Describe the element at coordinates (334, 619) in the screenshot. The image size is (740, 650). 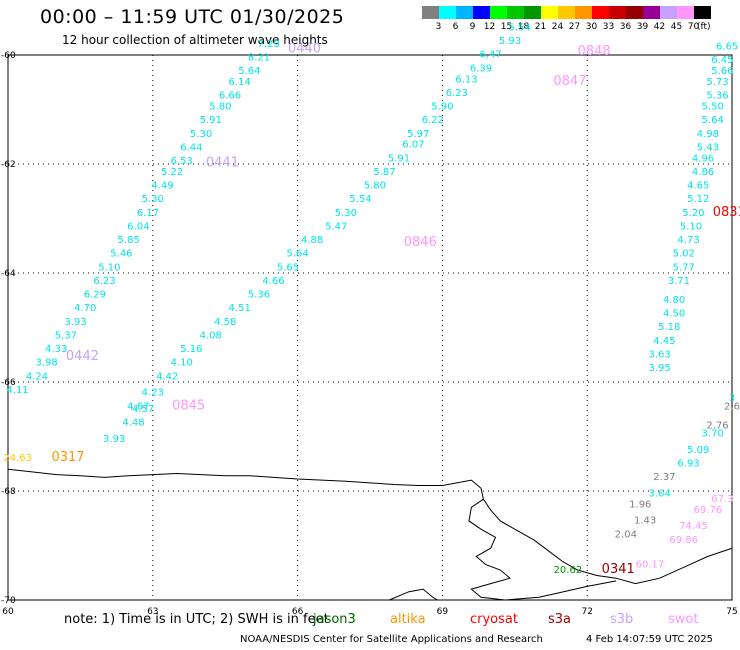
I see `satellite-legend-jason3: jason3` at that location.